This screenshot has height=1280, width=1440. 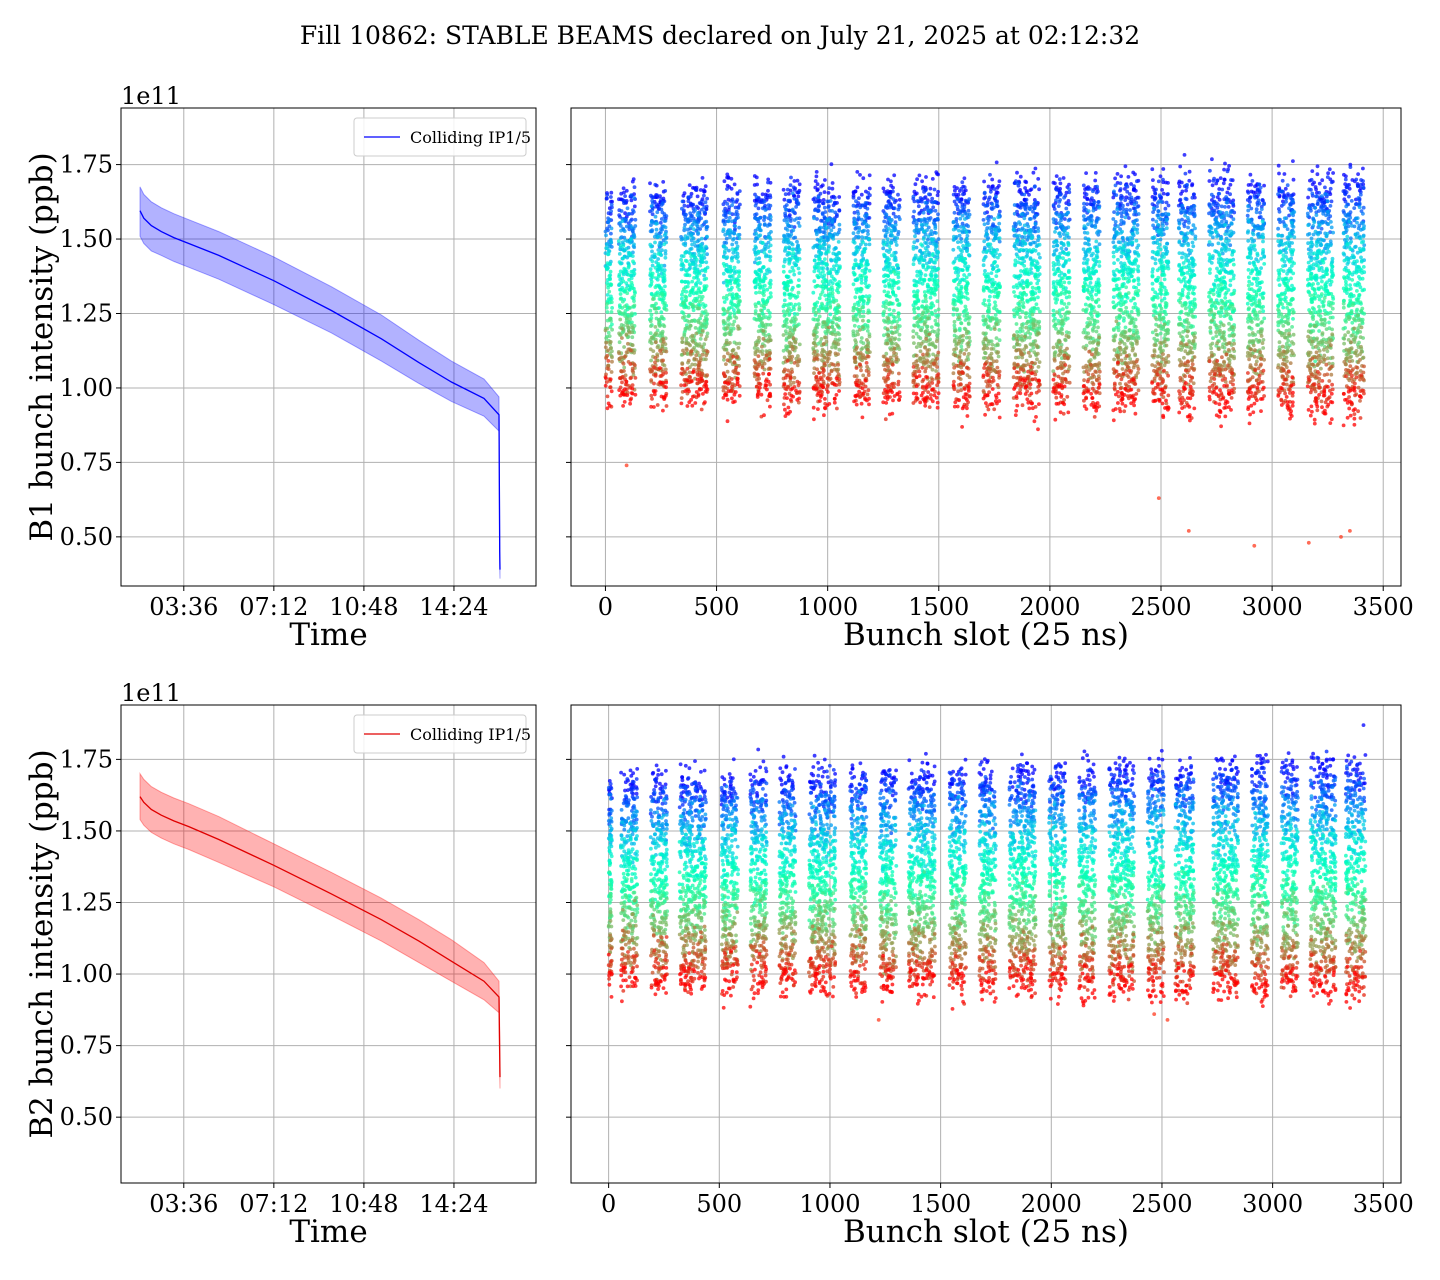 I want to click on y-tick-label: 0.50, so click(x=86, y=537).